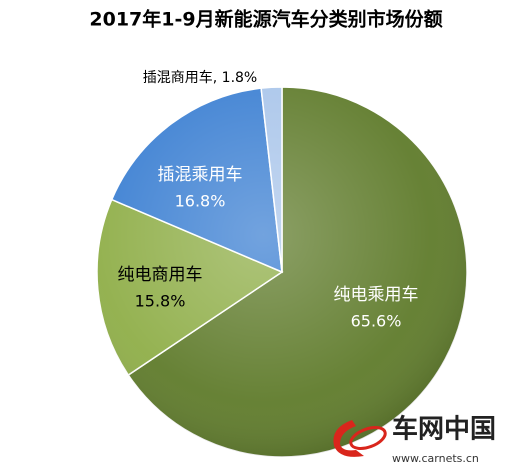 The height and width of the screenshot is (472, 532). What do you see at coordinates (200, 175) in the screenshot?
I see `slice-label: 插混乘用车` at bounding box center [200, 175].